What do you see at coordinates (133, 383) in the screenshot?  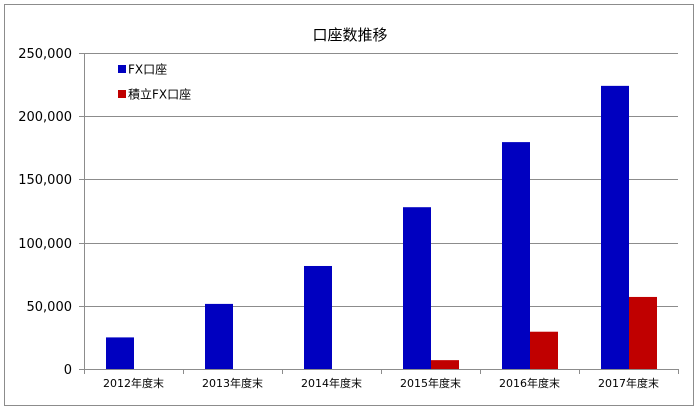 I see `x-tick-label: 2012年度末` at bounding box center [133, 383].